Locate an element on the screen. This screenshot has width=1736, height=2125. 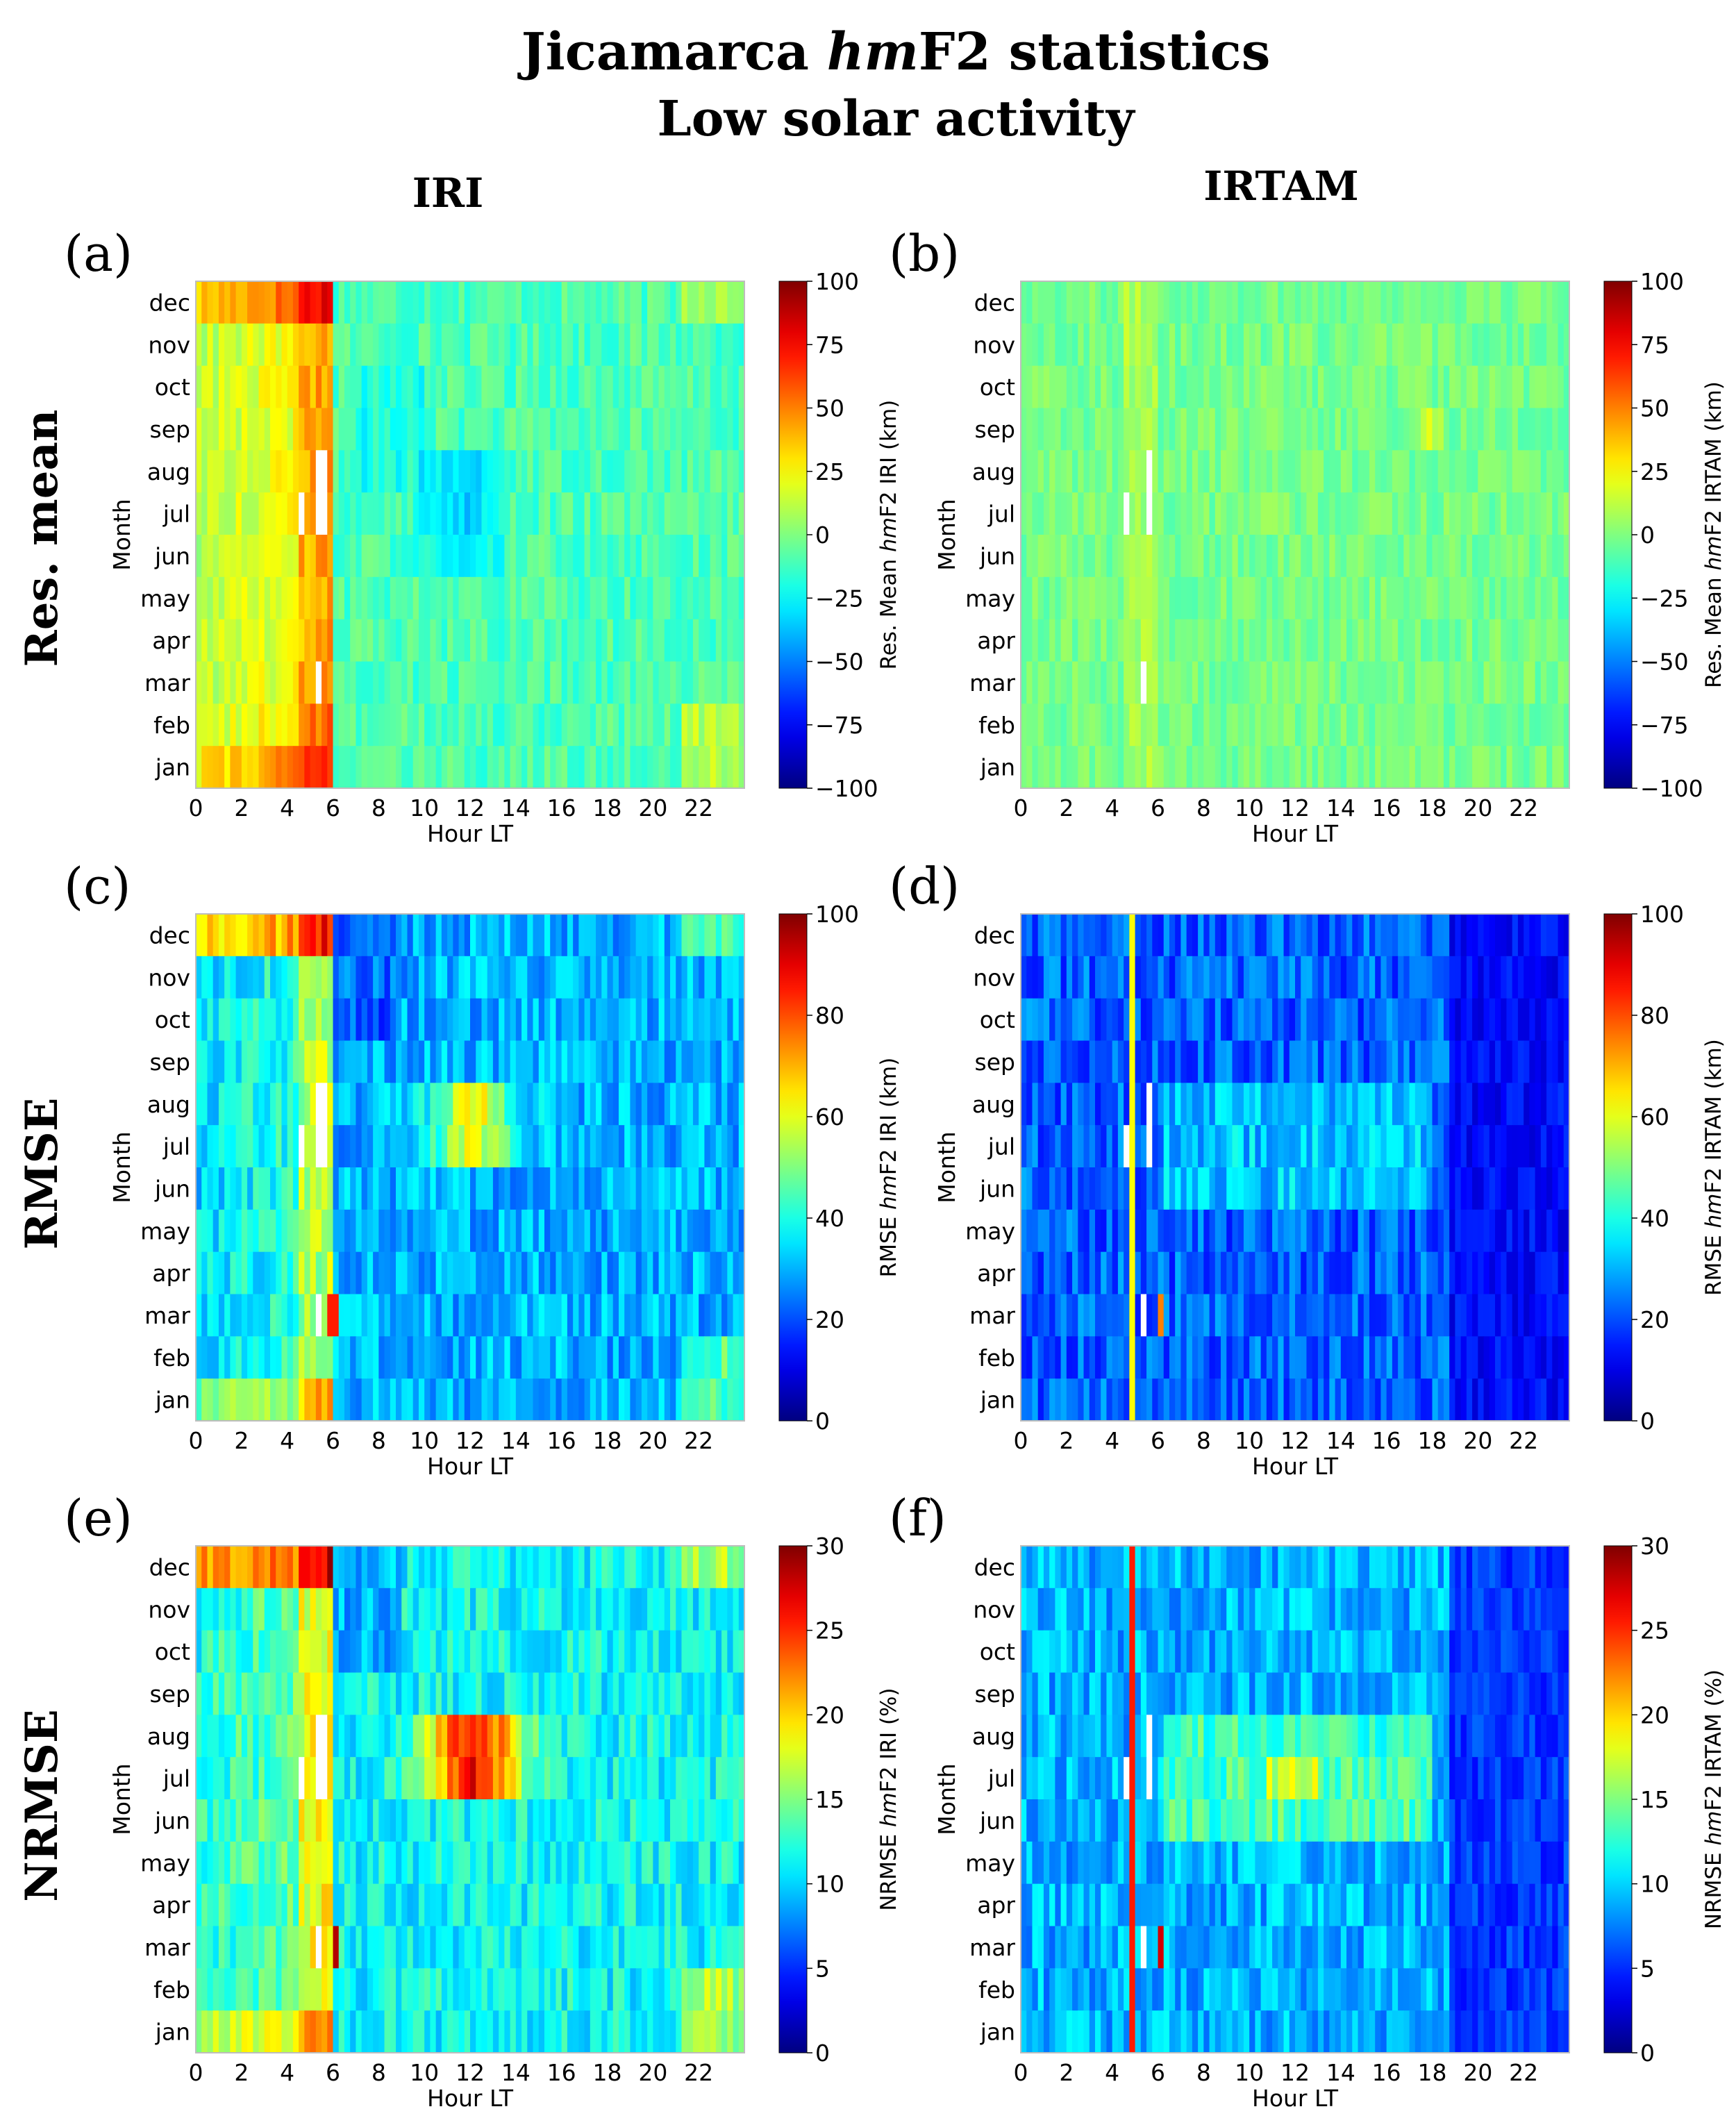
y-tick-label: feb is located at coordinates (996, 725).